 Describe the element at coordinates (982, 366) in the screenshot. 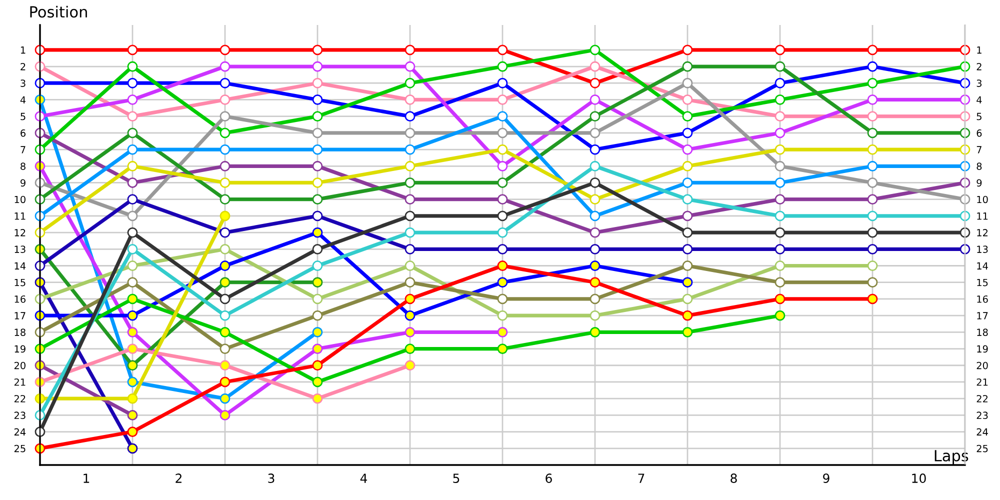

I see `y2-tick-label: 20` at that location.